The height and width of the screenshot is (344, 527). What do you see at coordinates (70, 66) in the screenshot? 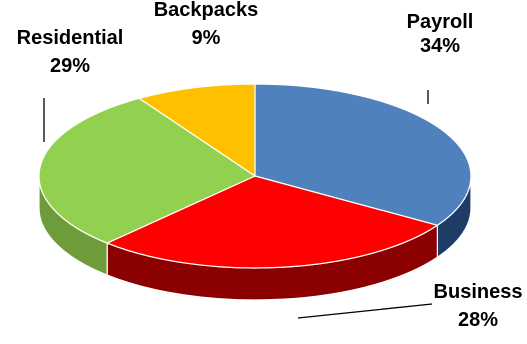
I see `slice-value-residential: 29%` at bounding box center [70, 66].